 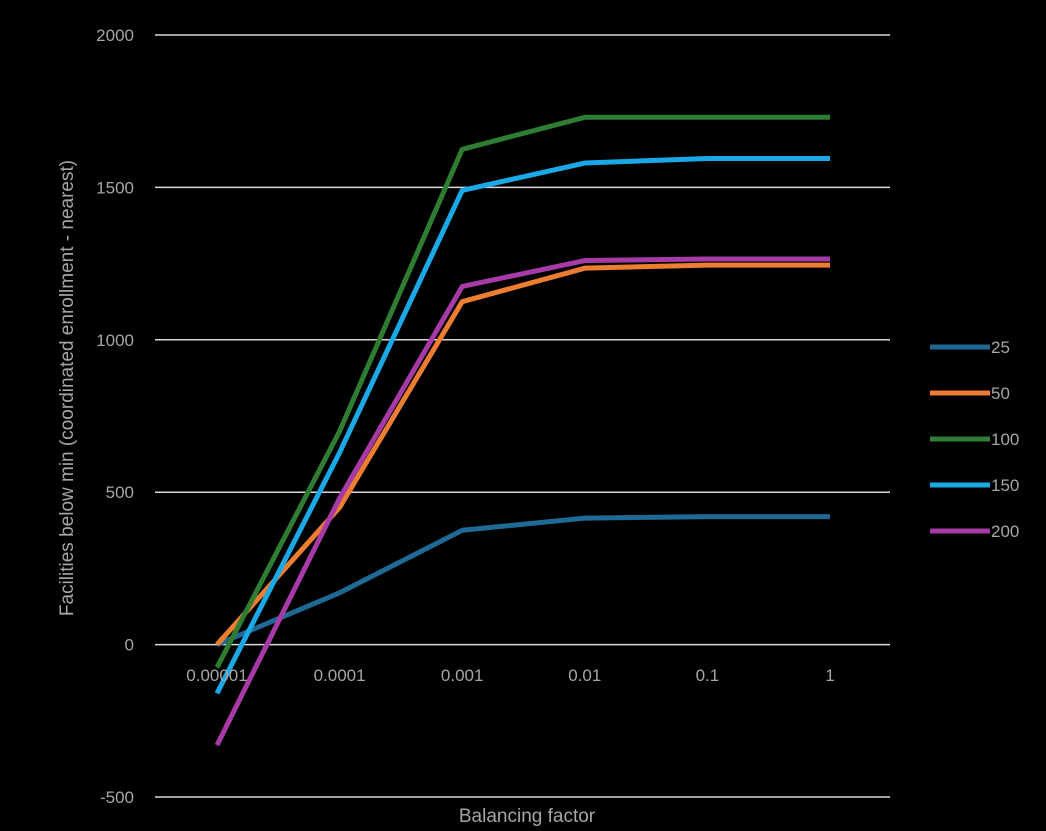 I want to click on y-tick-label: 1000, so click(x=115, y=340).